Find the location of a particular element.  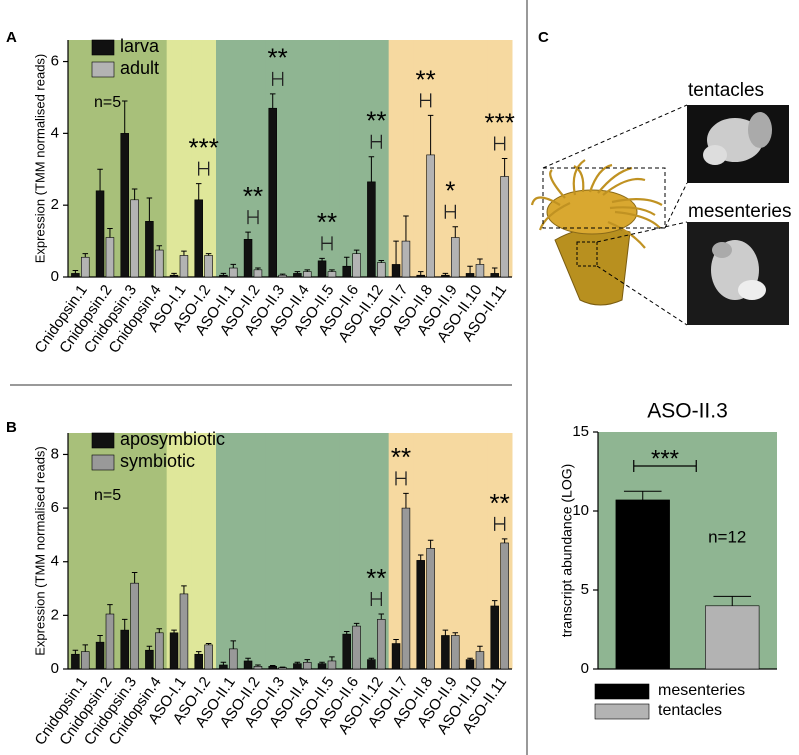

legend-label: aposymbiotic is located at coordinates (172, 439).